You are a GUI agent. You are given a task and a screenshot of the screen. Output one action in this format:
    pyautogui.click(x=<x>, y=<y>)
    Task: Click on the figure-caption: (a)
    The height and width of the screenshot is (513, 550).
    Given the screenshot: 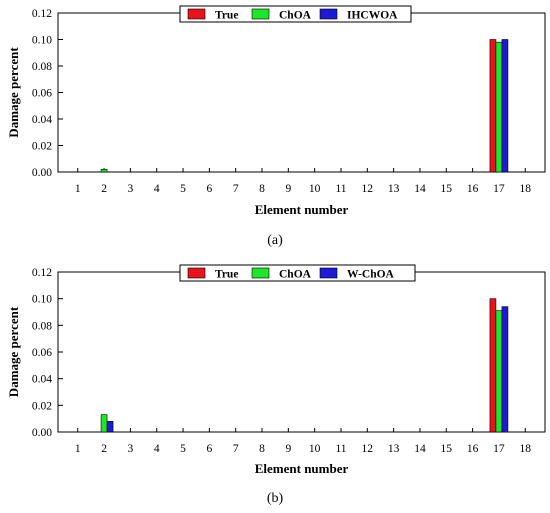 What is the action you would take?
    pyautogui.click(x=275, y=240)
    